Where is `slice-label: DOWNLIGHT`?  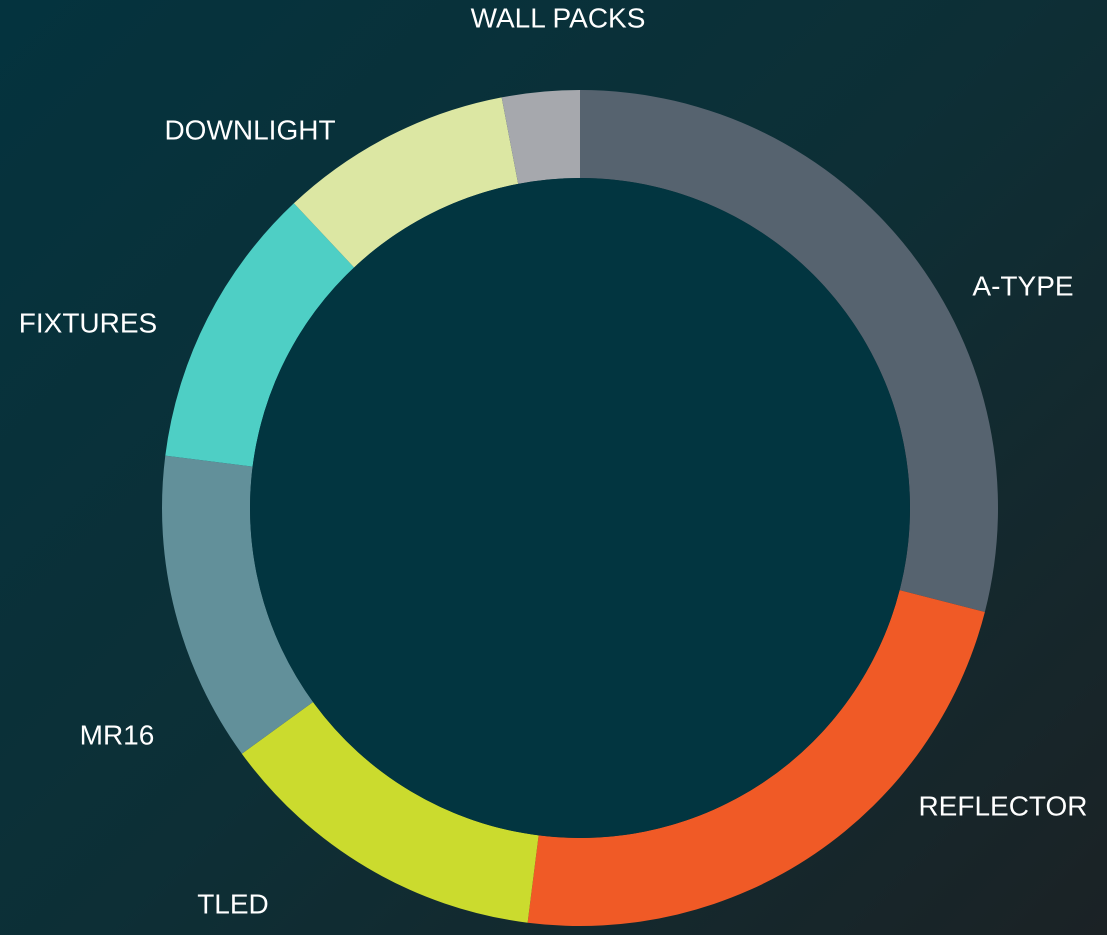 slice-label: DOWNLIGHT is located at coordinates (249, 129).